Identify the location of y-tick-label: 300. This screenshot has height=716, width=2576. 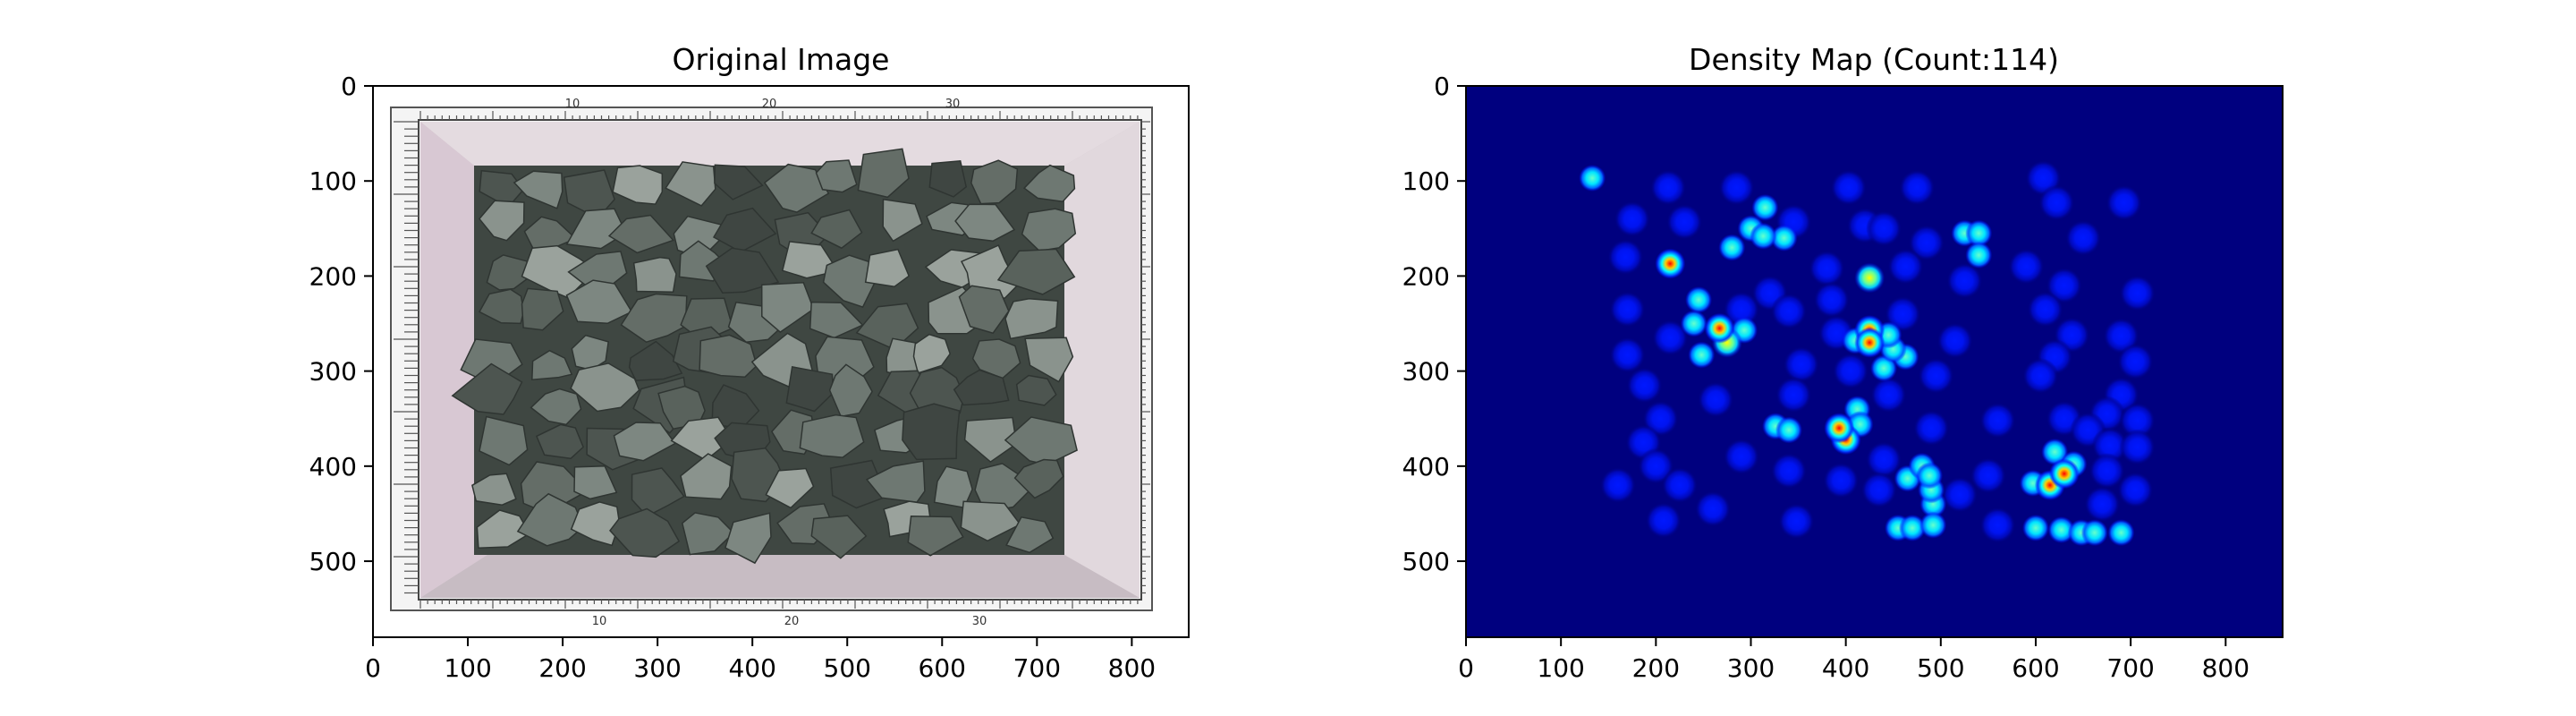
(333, 372).